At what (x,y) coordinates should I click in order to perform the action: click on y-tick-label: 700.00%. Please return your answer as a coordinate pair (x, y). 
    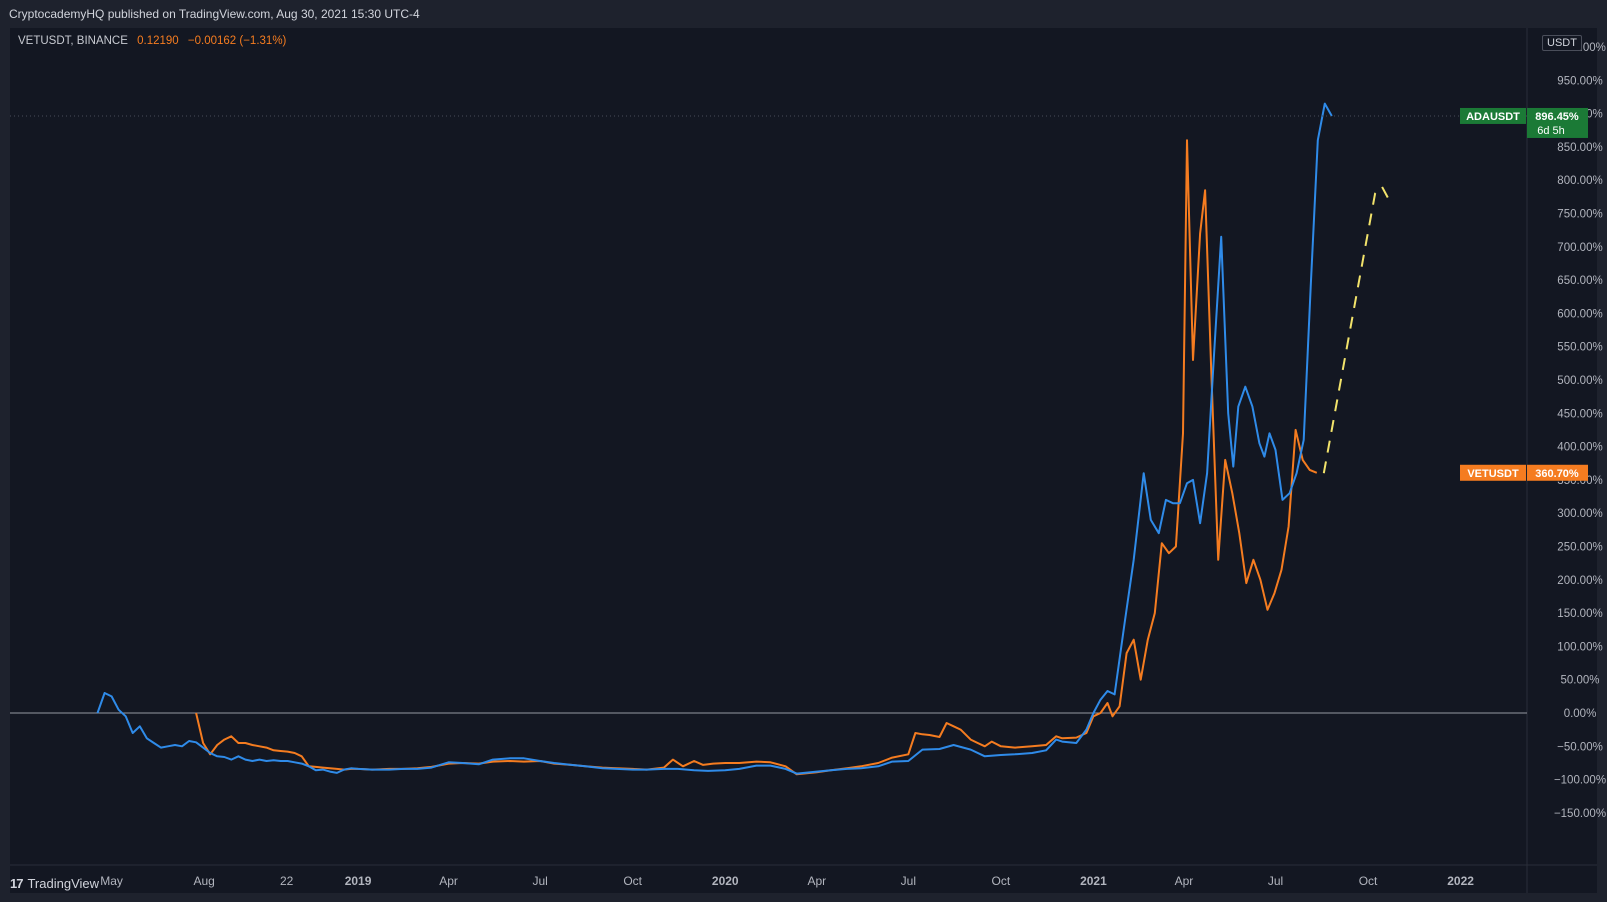
    Looking at the image, I should click on (1579, 248).